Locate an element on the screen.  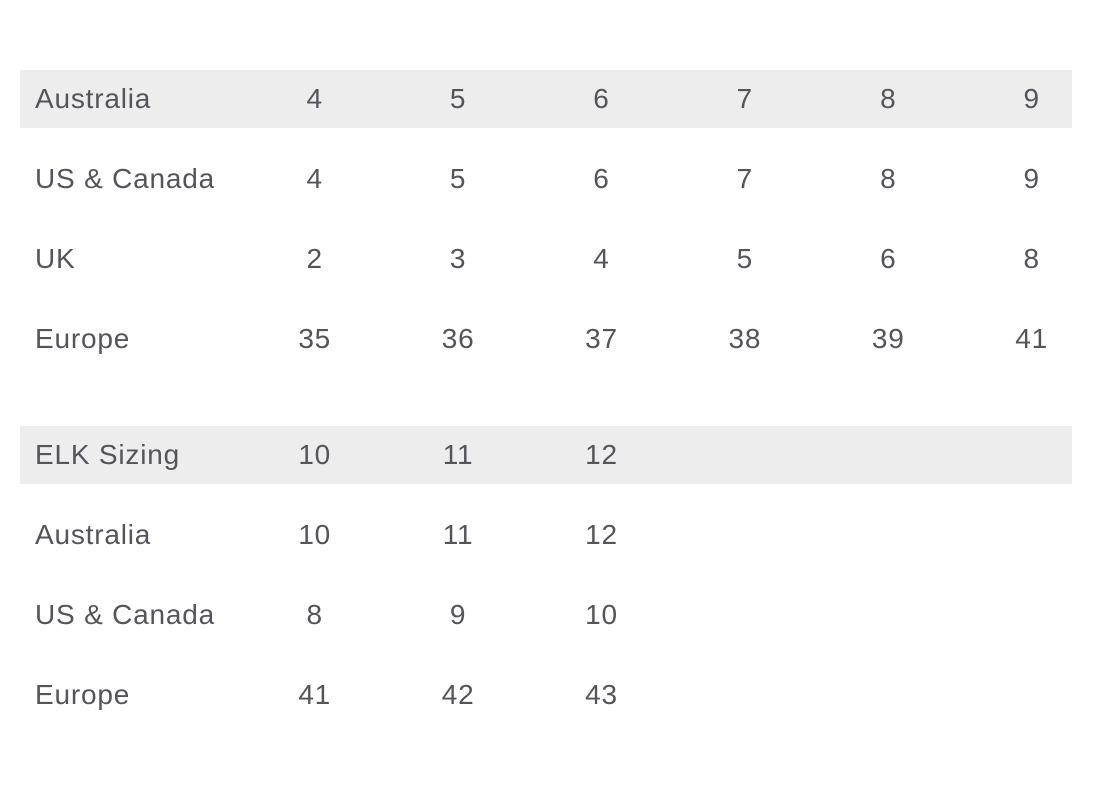
row-label: UK is located at coordinates (55, 258).